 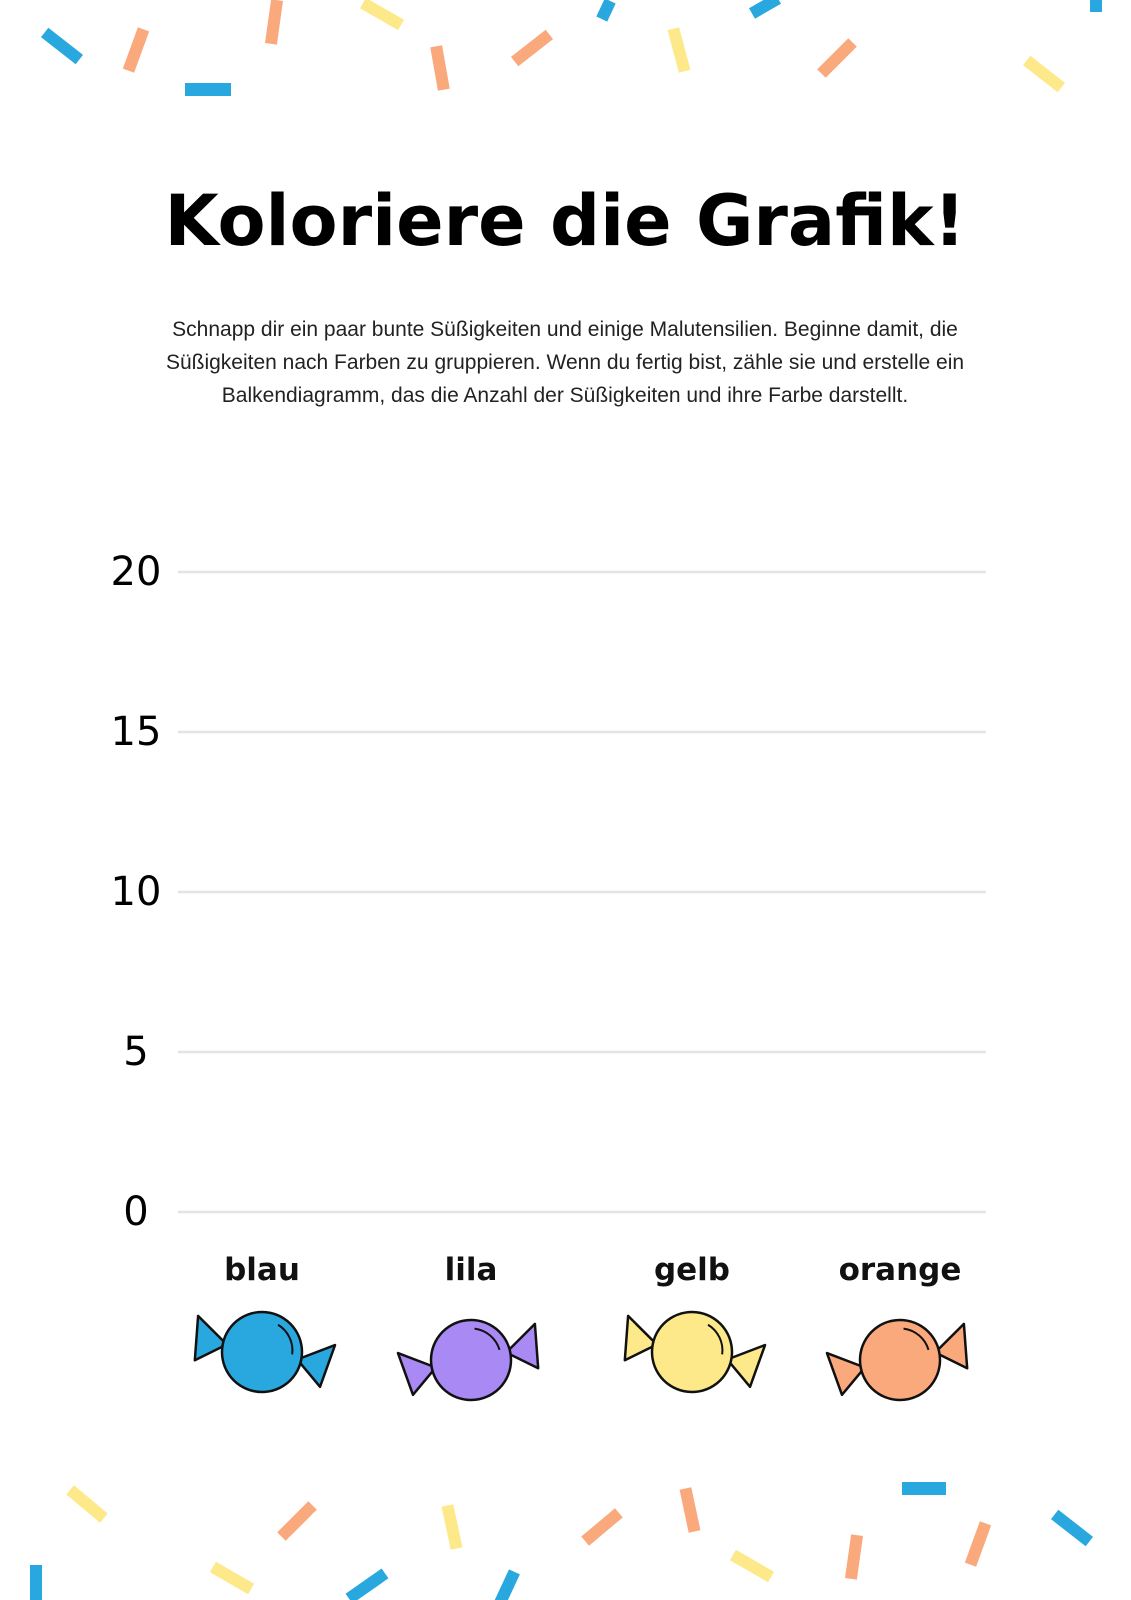 I want to click on y-tick-label: 15, so click(x=136, y=732).